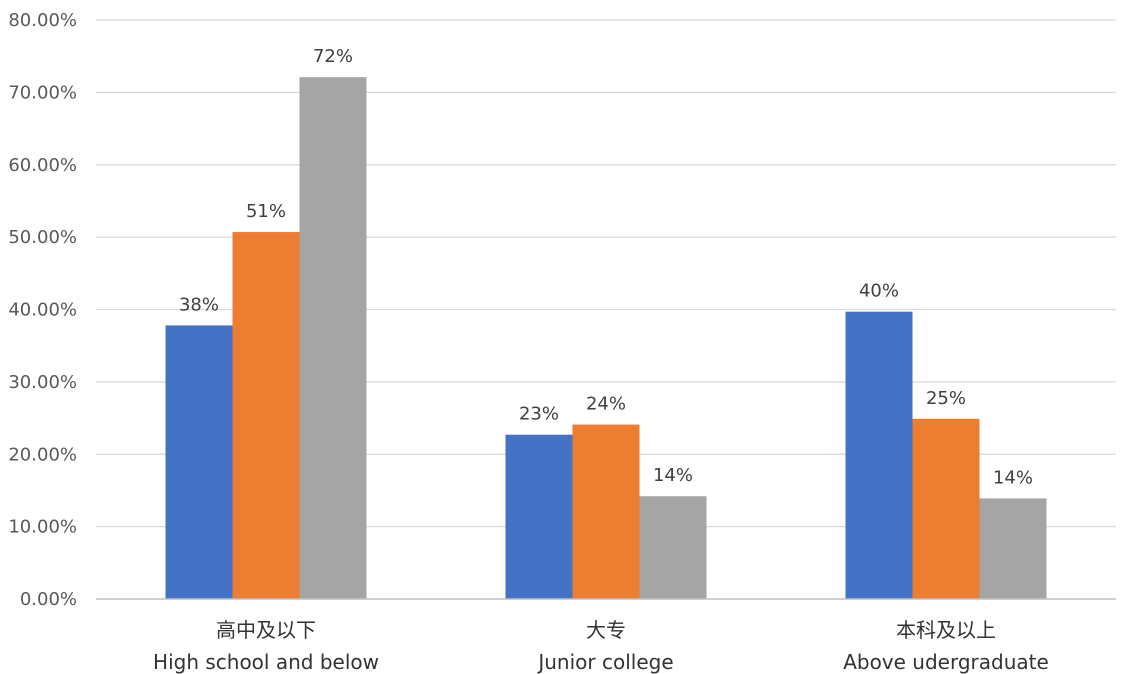 This screenshot has width=1133, height=674. What do you see at coordinates (42, 237) in the screenshot?
I see `y-tick-label: 50.00%` at bounding box center [42, 237].